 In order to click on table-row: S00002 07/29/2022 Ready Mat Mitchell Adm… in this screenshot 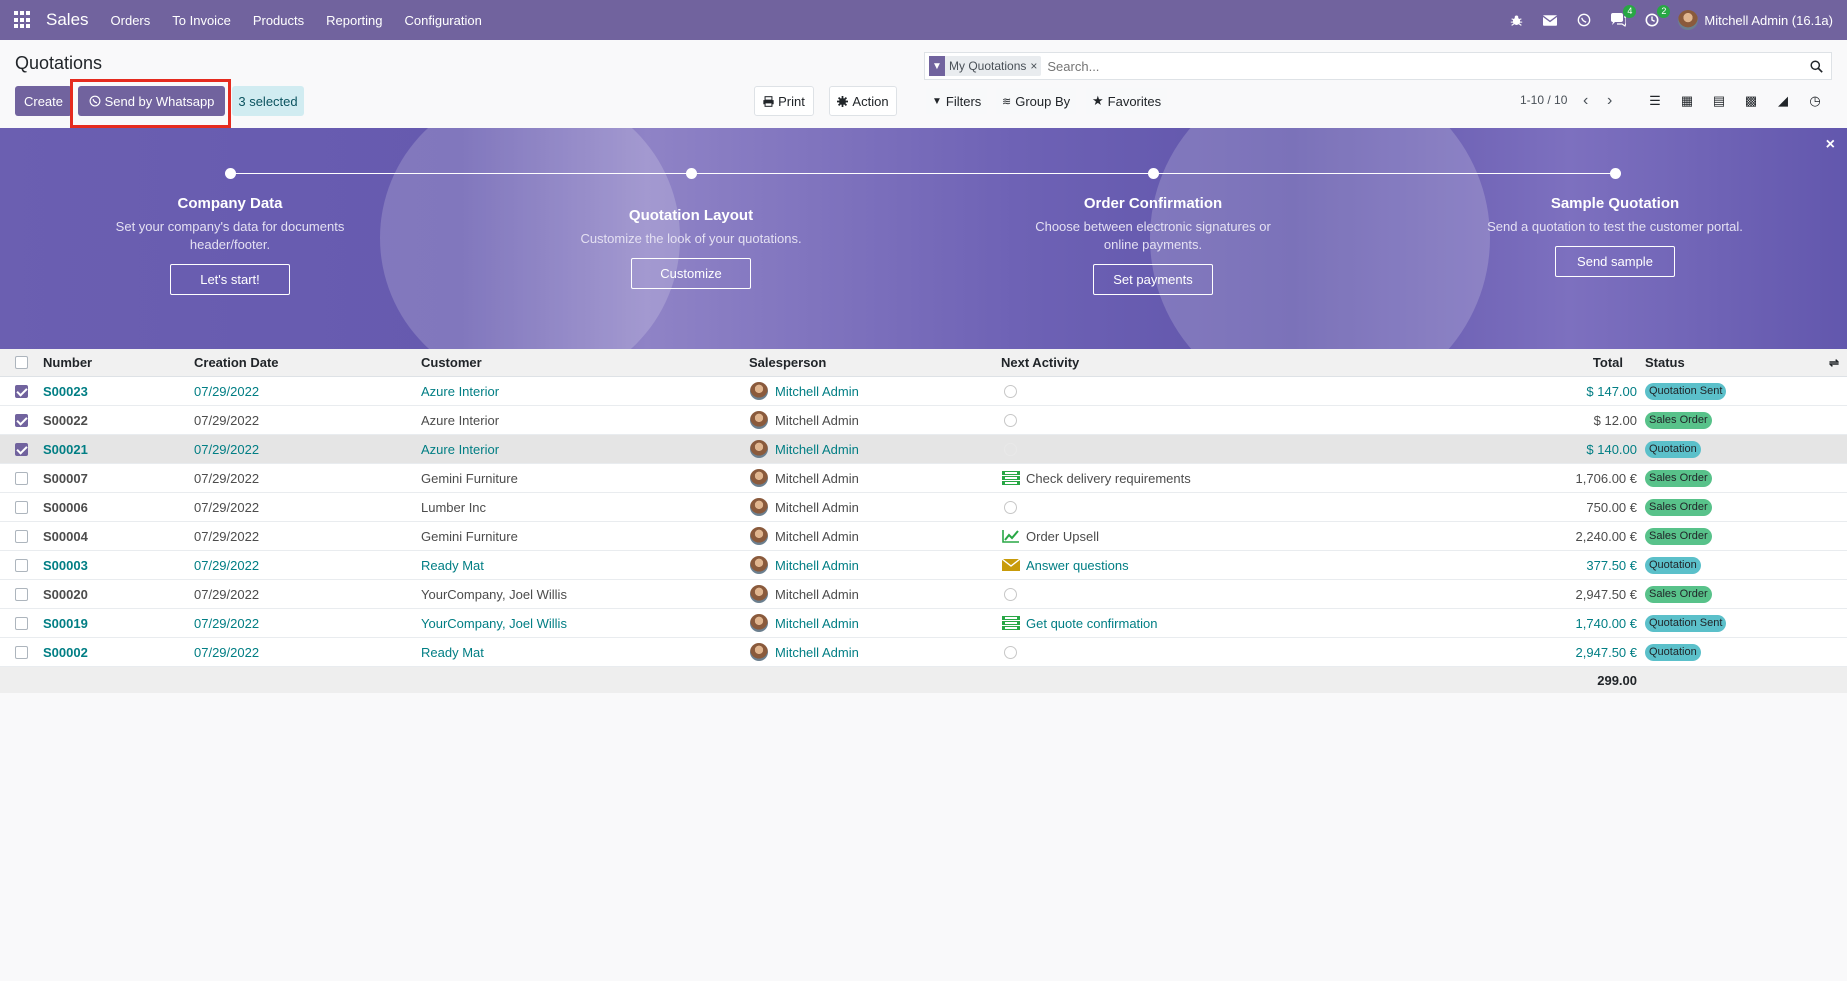, I will do `click(923, 652)`.